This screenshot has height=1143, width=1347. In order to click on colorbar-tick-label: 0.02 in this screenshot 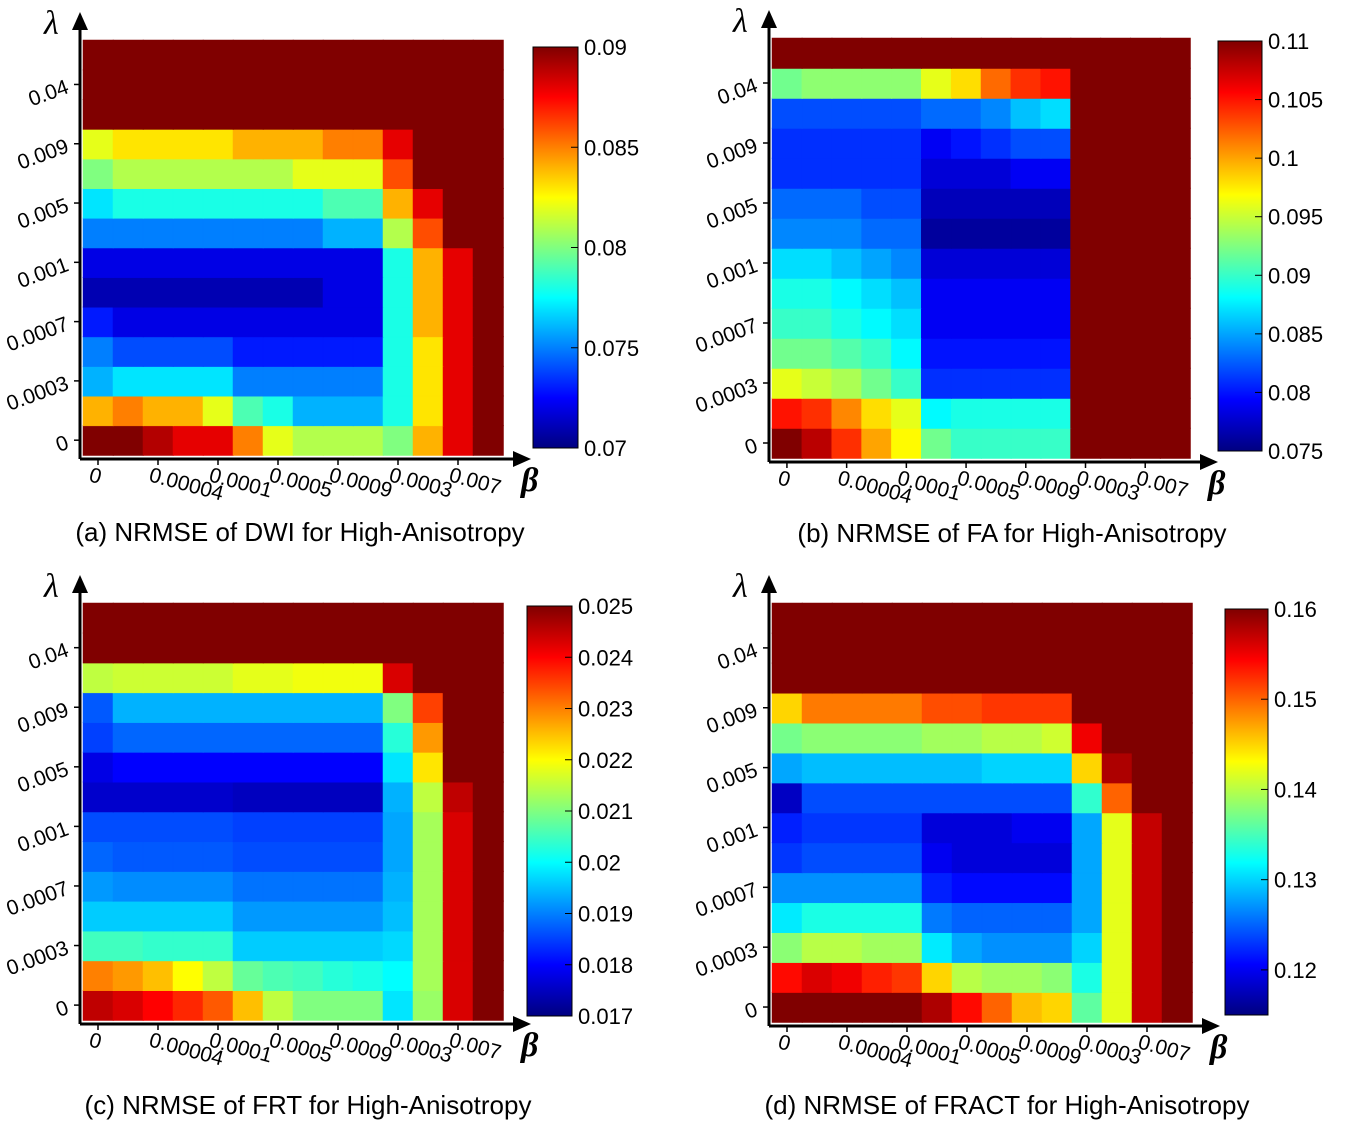, I will do `click(599, 862)`.